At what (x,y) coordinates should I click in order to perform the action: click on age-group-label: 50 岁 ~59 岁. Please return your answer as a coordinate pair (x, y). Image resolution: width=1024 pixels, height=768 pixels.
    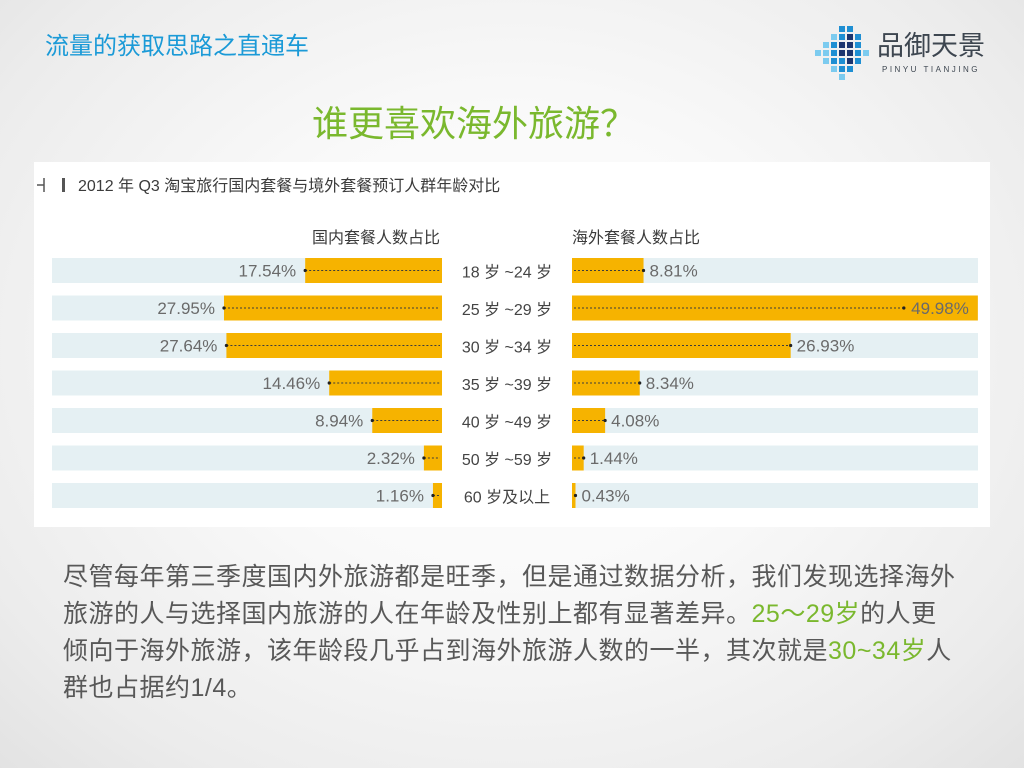
    Looking at the image, I should click on (507, 460).